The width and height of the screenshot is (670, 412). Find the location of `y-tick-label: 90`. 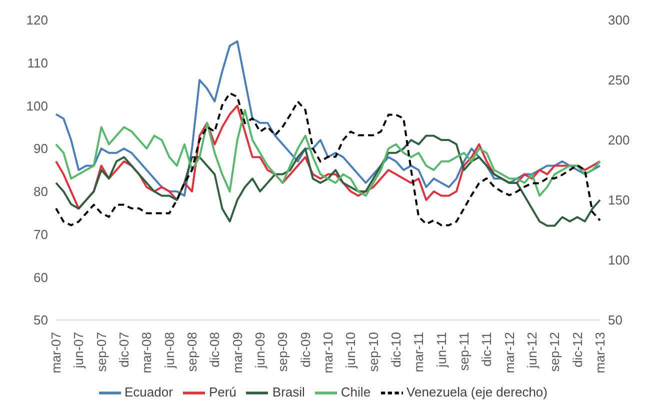

y-tick-label: 90 is located at coordinates (41, 148).